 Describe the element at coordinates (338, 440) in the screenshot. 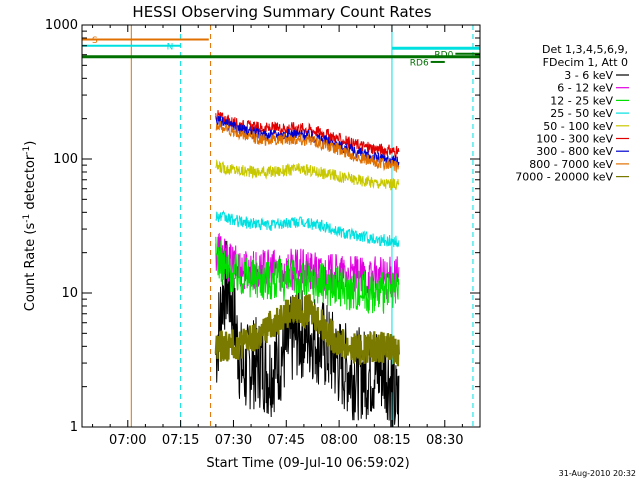

I see `x-tick-label-4: 08:00` at that location.